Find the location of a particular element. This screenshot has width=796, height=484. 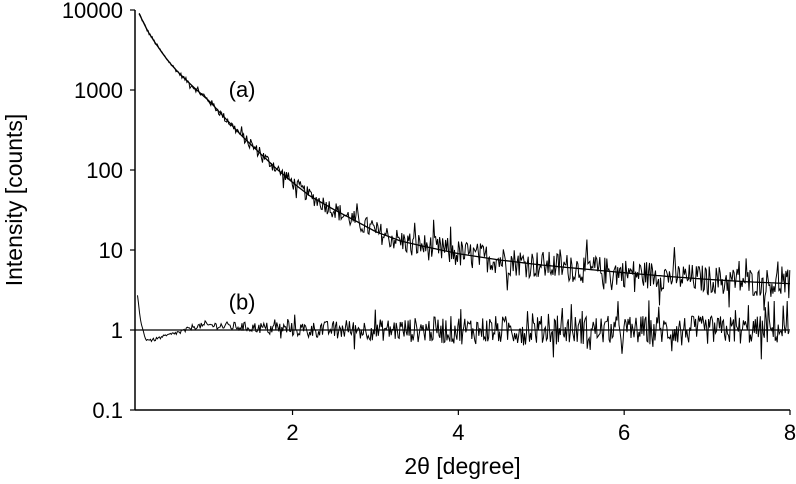

annotation-a: (a) is located at coordinates (242, 89).